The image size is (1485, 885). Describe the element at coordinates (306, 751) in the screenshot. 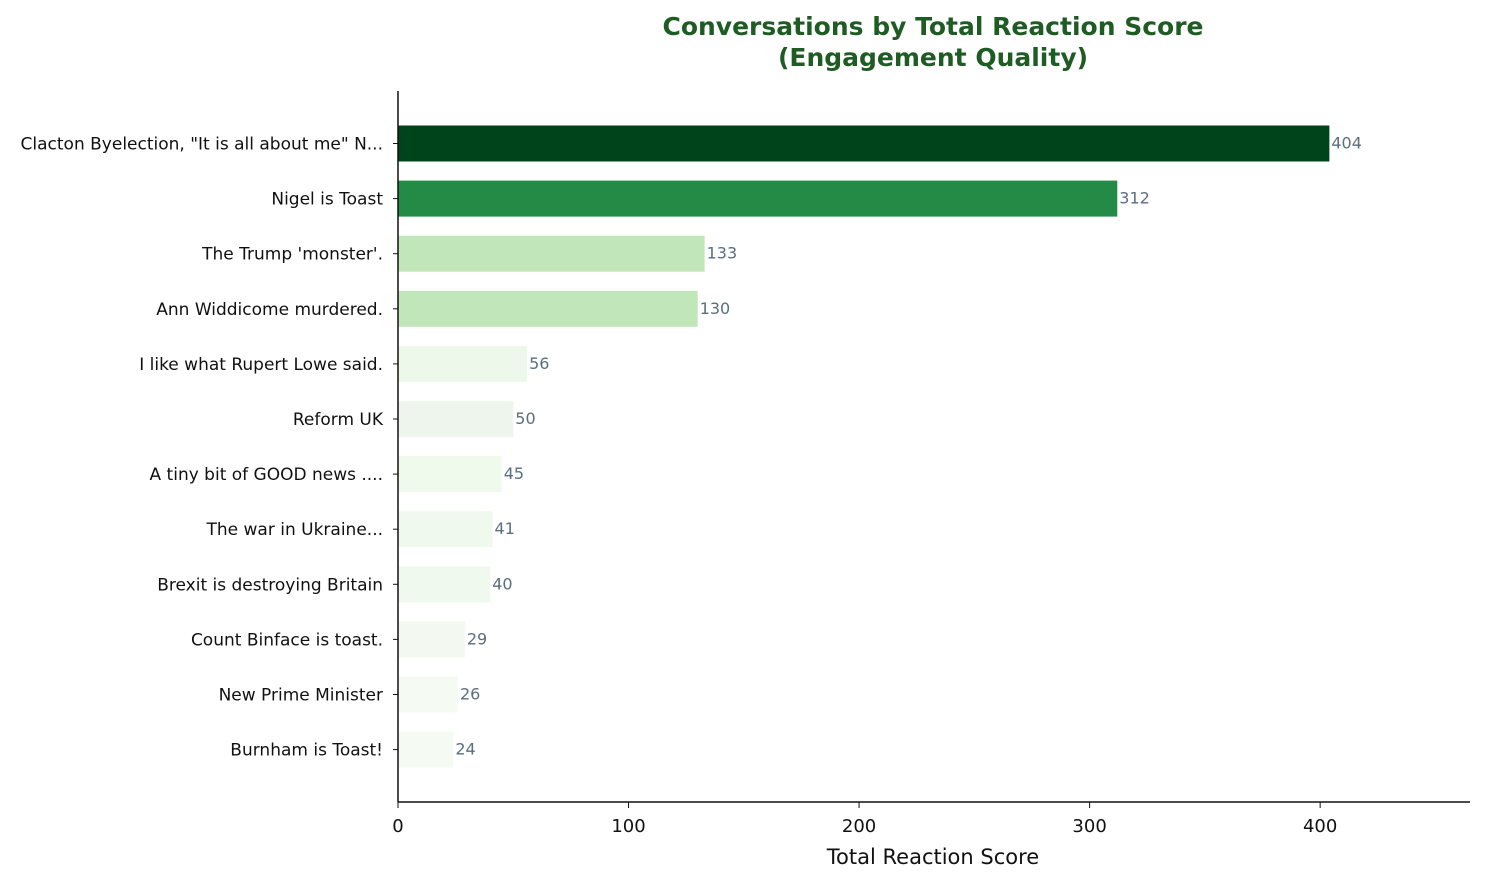

I see `category-label: Burnham is Toast!` at that location.